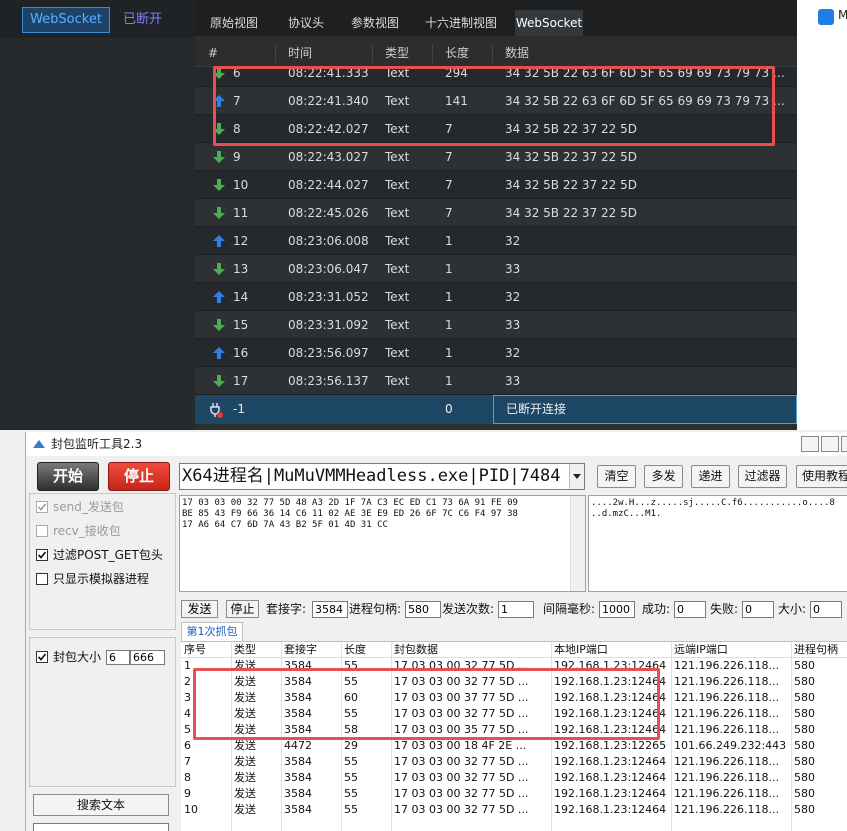 This screenshot has height=831, width=847. I want to click on search-input, so click(101, 827).